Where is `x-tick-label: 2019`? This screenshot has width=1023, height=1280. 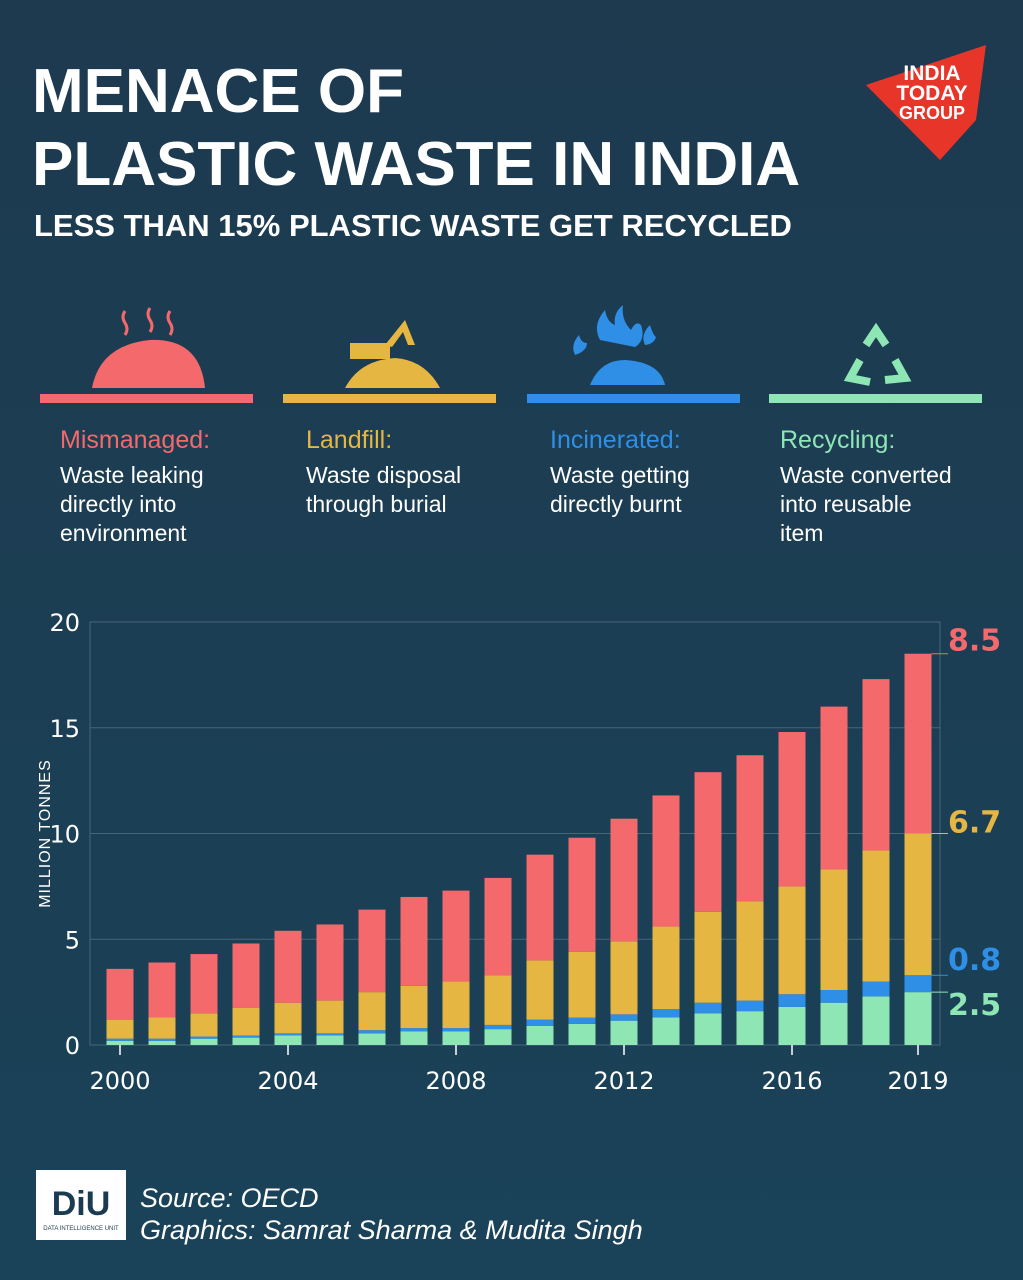
x-tick-label: 2019 is located at coordinates (917, 1081).